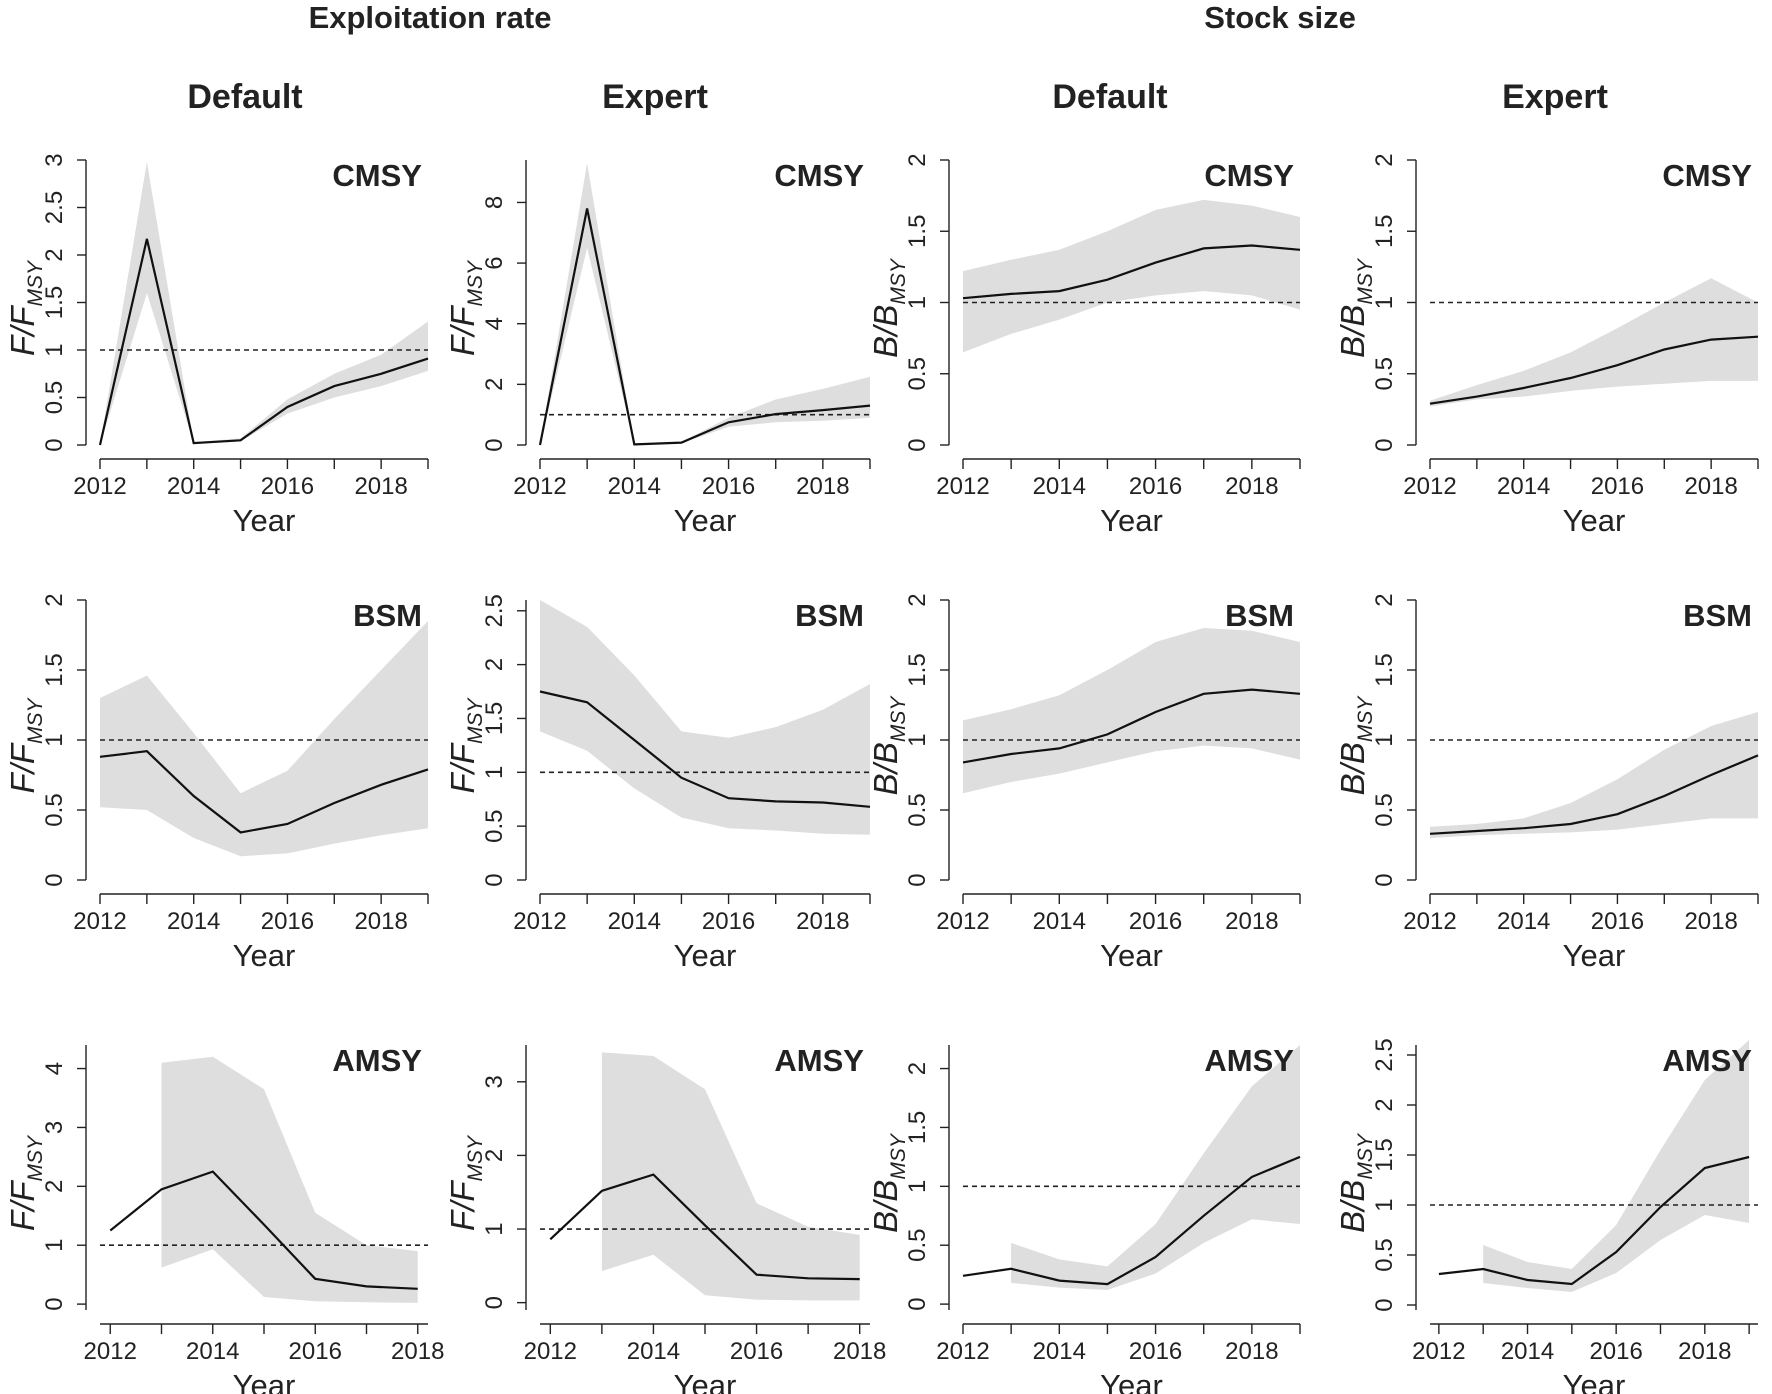  Describe the element at coordinates (655, 97) in the screenshot. I see `column-title-exploitation-expert: Expert` at that location.